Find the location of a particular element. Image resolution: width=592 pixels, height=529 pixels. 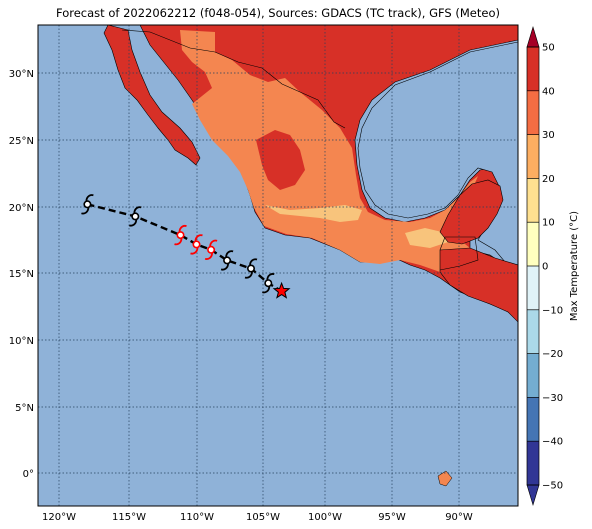

lat-tick-label: 25°N is located at coordinates (21, 141).